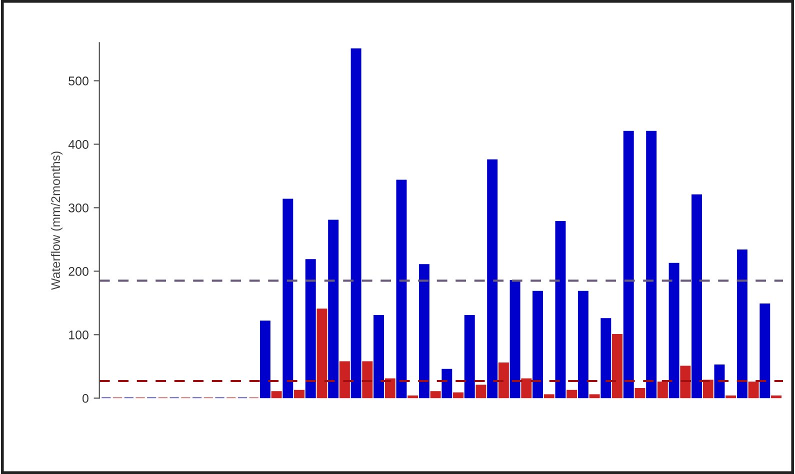 This screenshot has width=795, height=474. Describe the element at coordinates (78, 271) in the screenshot. I see `y-tick-label: 200` at that location.